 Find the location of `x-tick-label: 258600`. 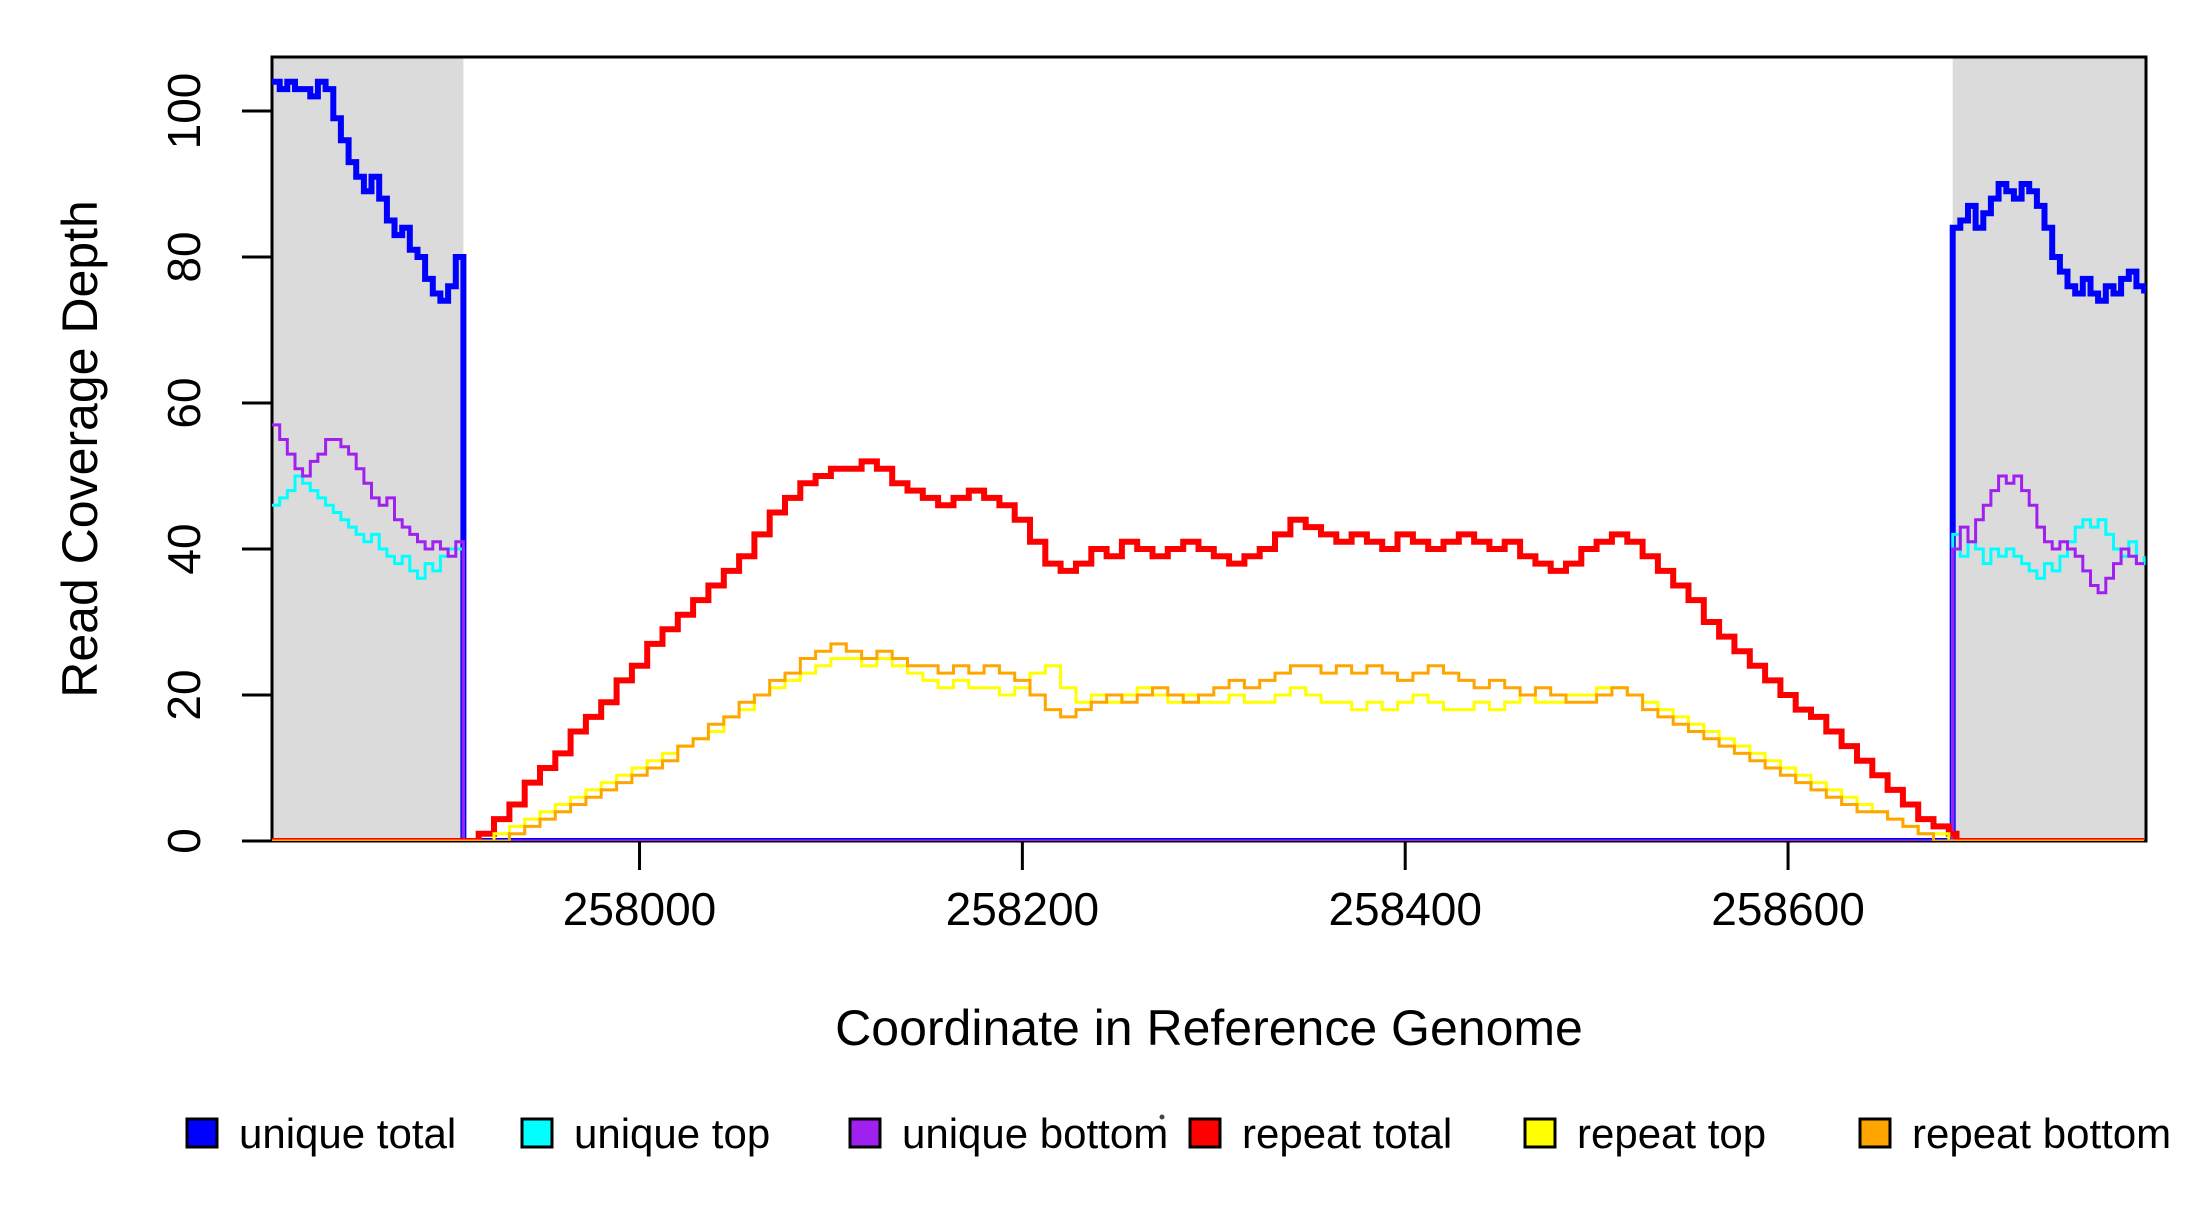

x-tick-label: 258600 is located at coordinates (1788, 909).